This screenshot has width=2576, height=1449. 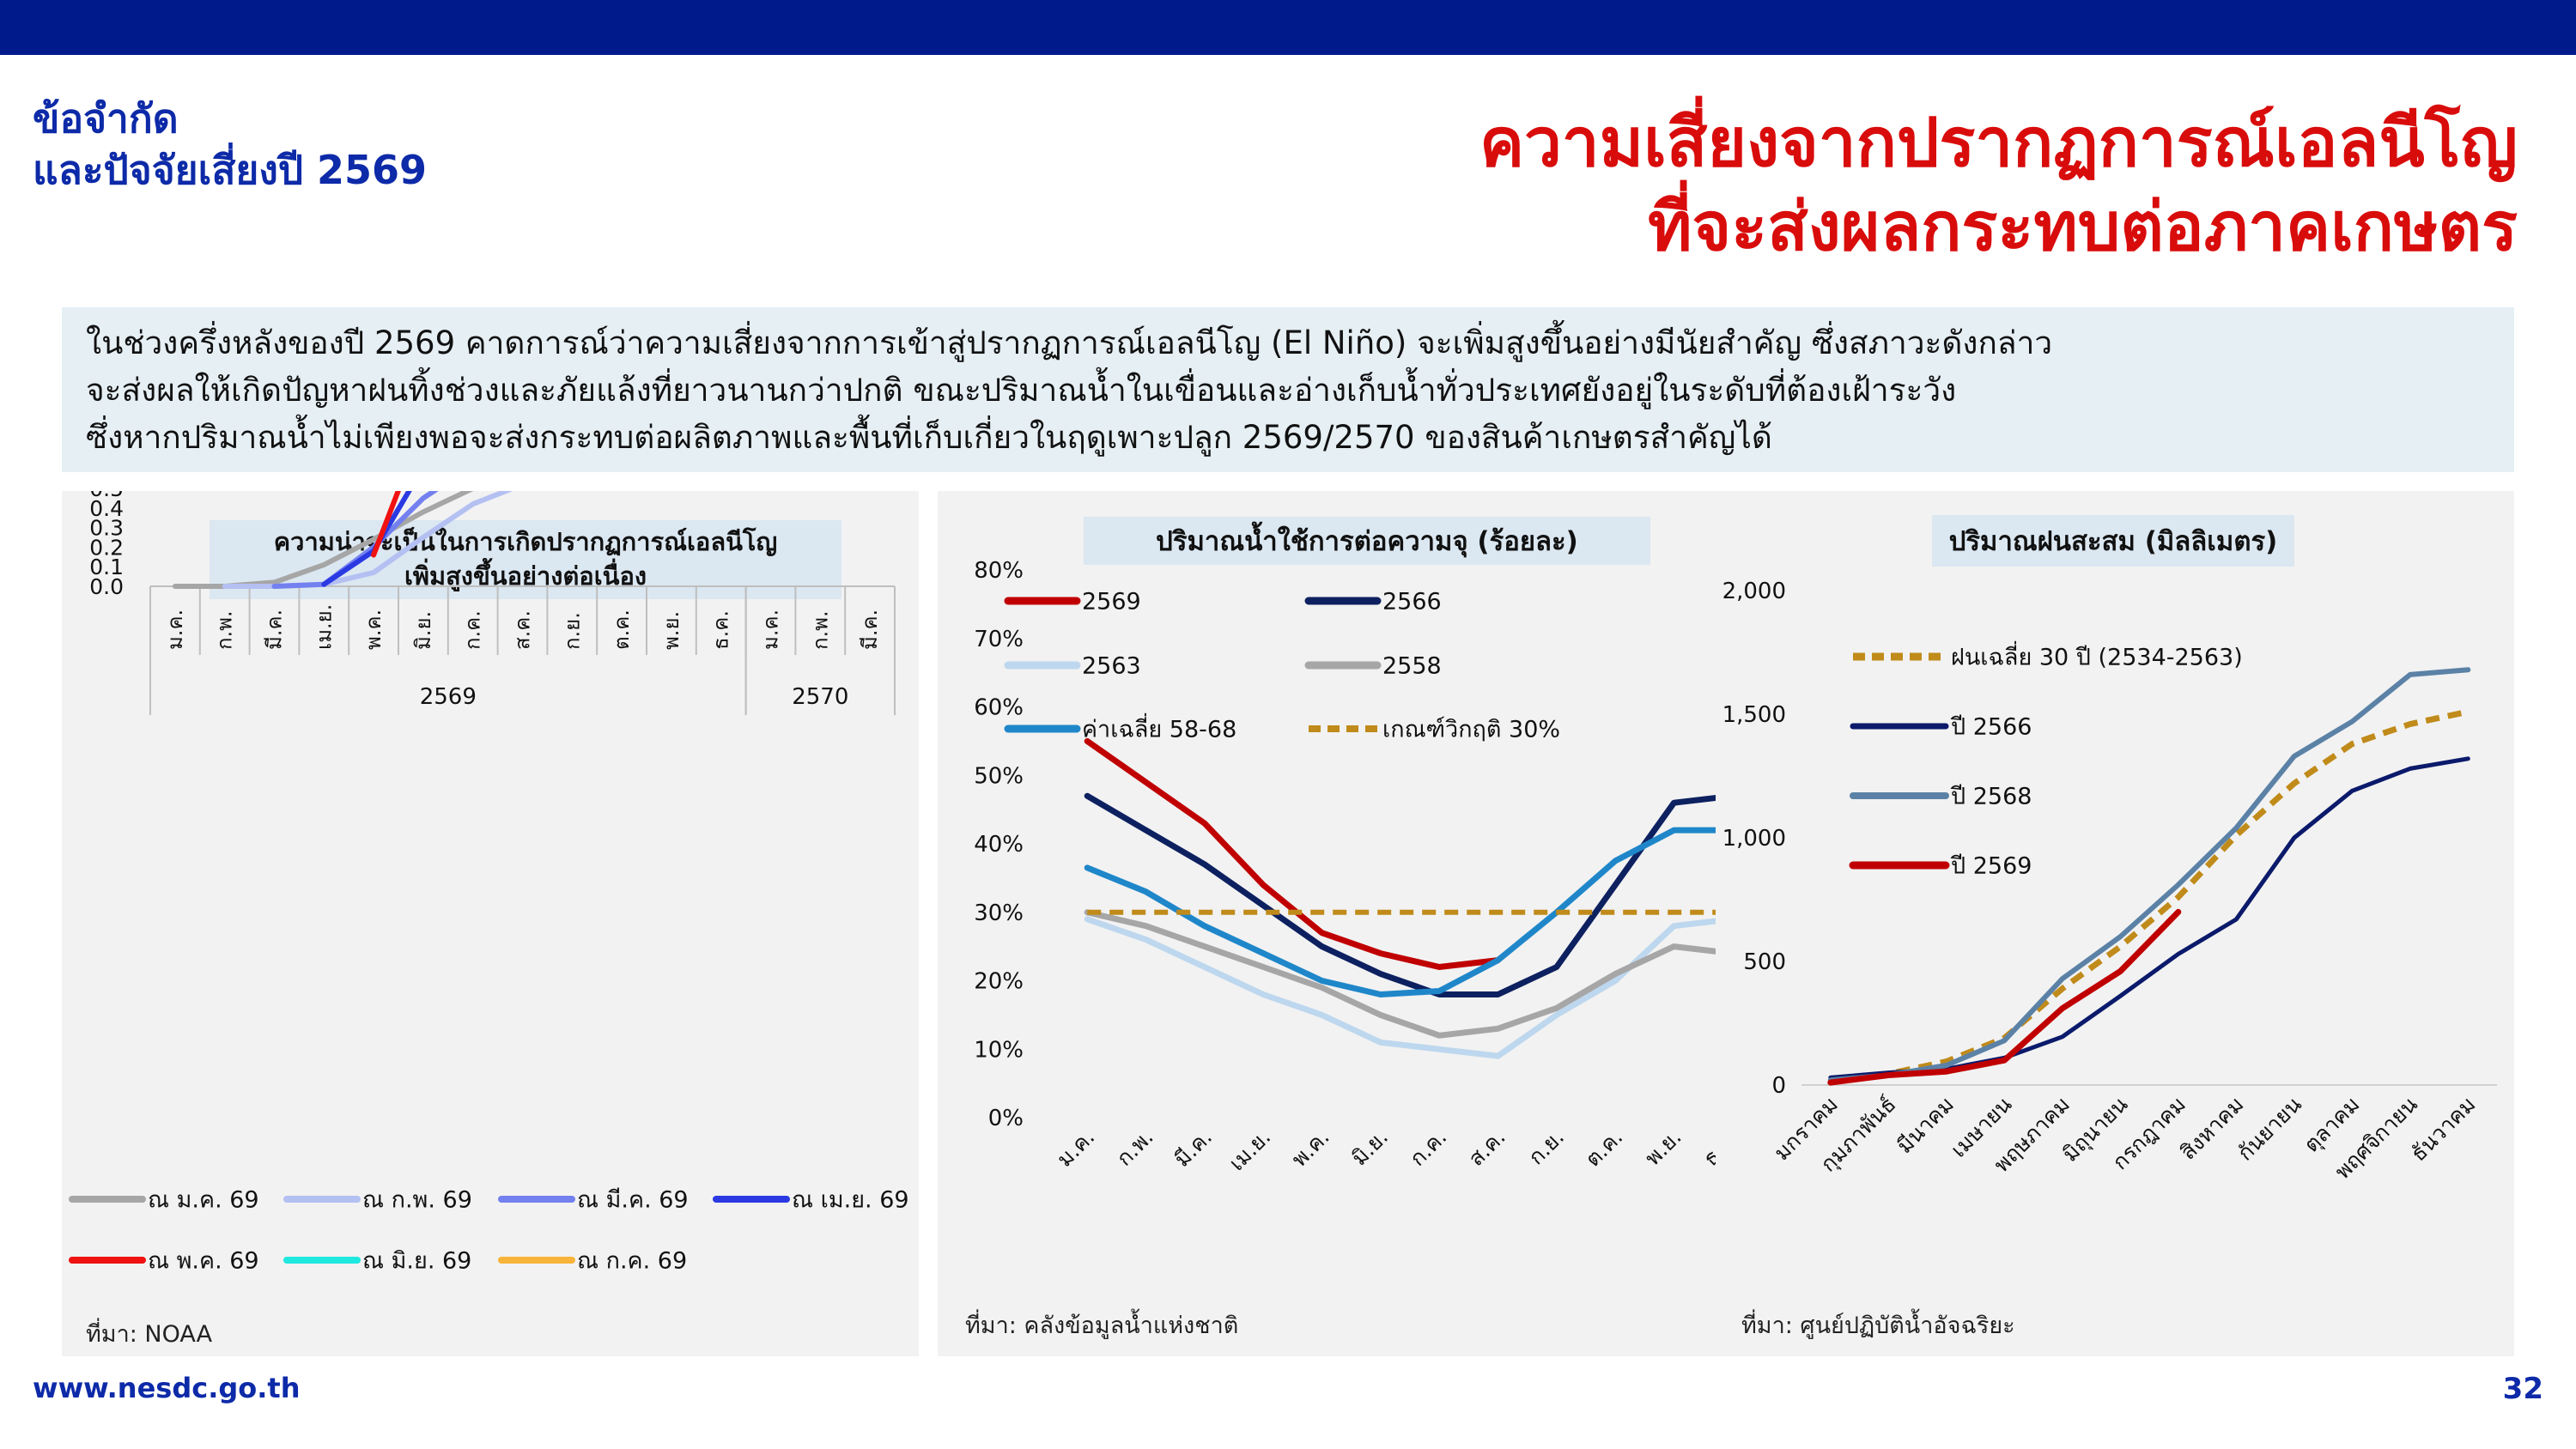 I want to click on y-tick-label: 500, so click(x=1764, y=962).